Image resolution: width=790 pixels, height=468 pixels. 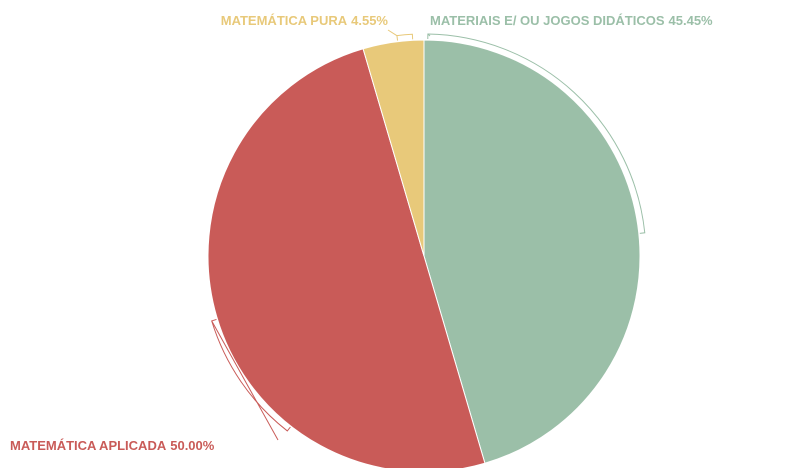 What do you see at coordinates (192, 445) in the screenshot?
I see `slice-value: 50.00%` at bounding box center [192, 445].